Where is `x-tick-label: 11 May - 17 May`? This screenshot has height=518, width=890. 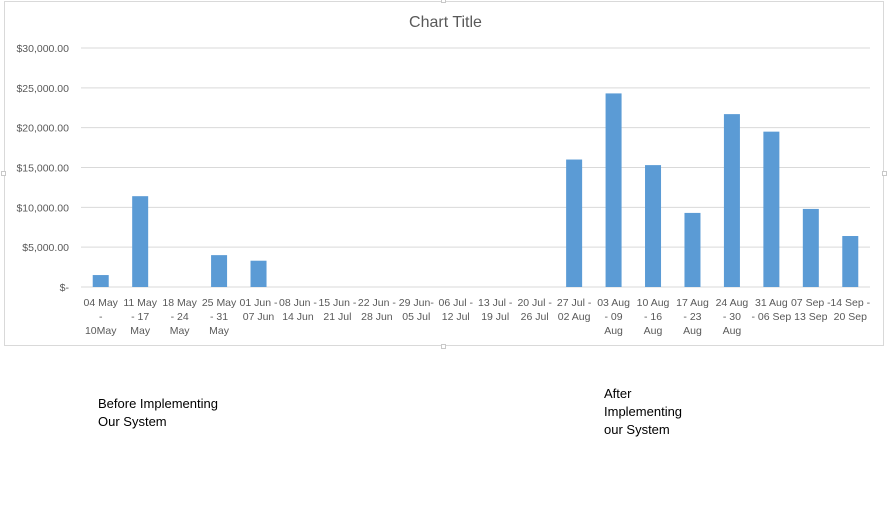
x-tick-label: 11 May - 17 May is located at coordinates (140, 317).